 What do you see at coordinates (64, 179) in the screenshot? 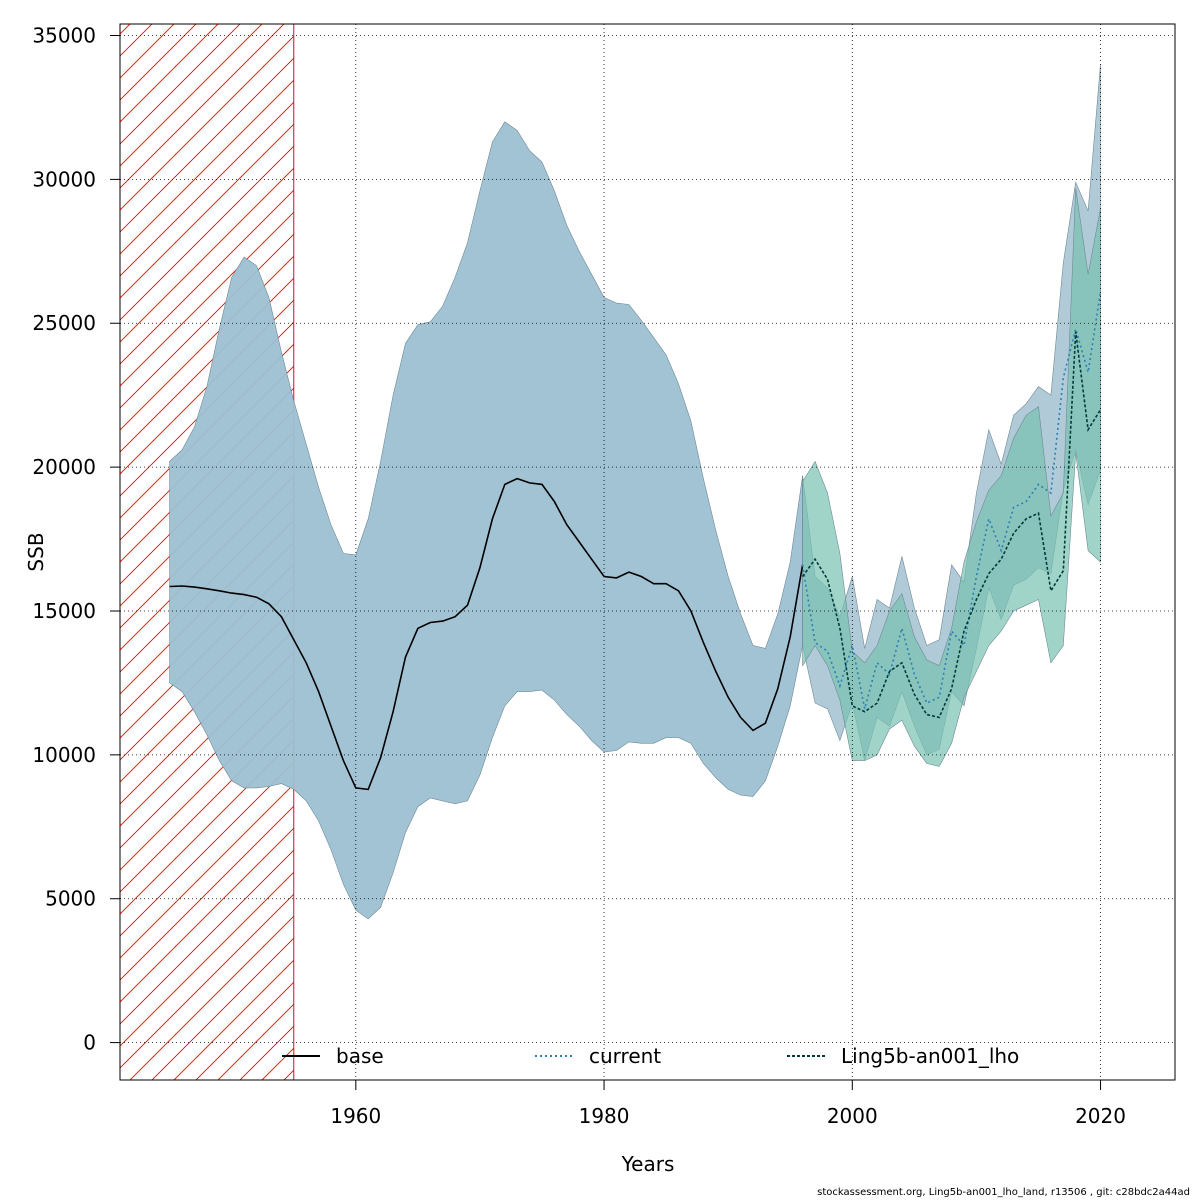
I see `y-tick-label-30000: 30000` at bounding box center [64, 179].